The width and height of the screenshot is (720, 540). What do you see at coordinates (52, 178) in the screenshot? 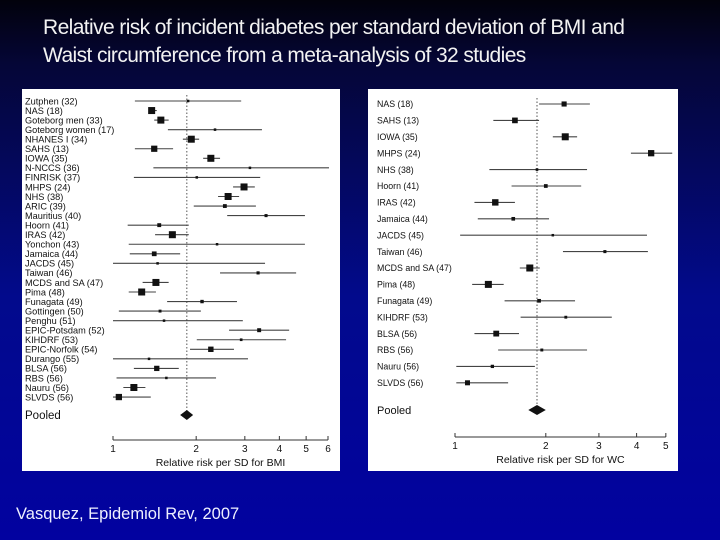
I see `bmi-study-label: FINRISK (37)` at bounding box center [52, 178].